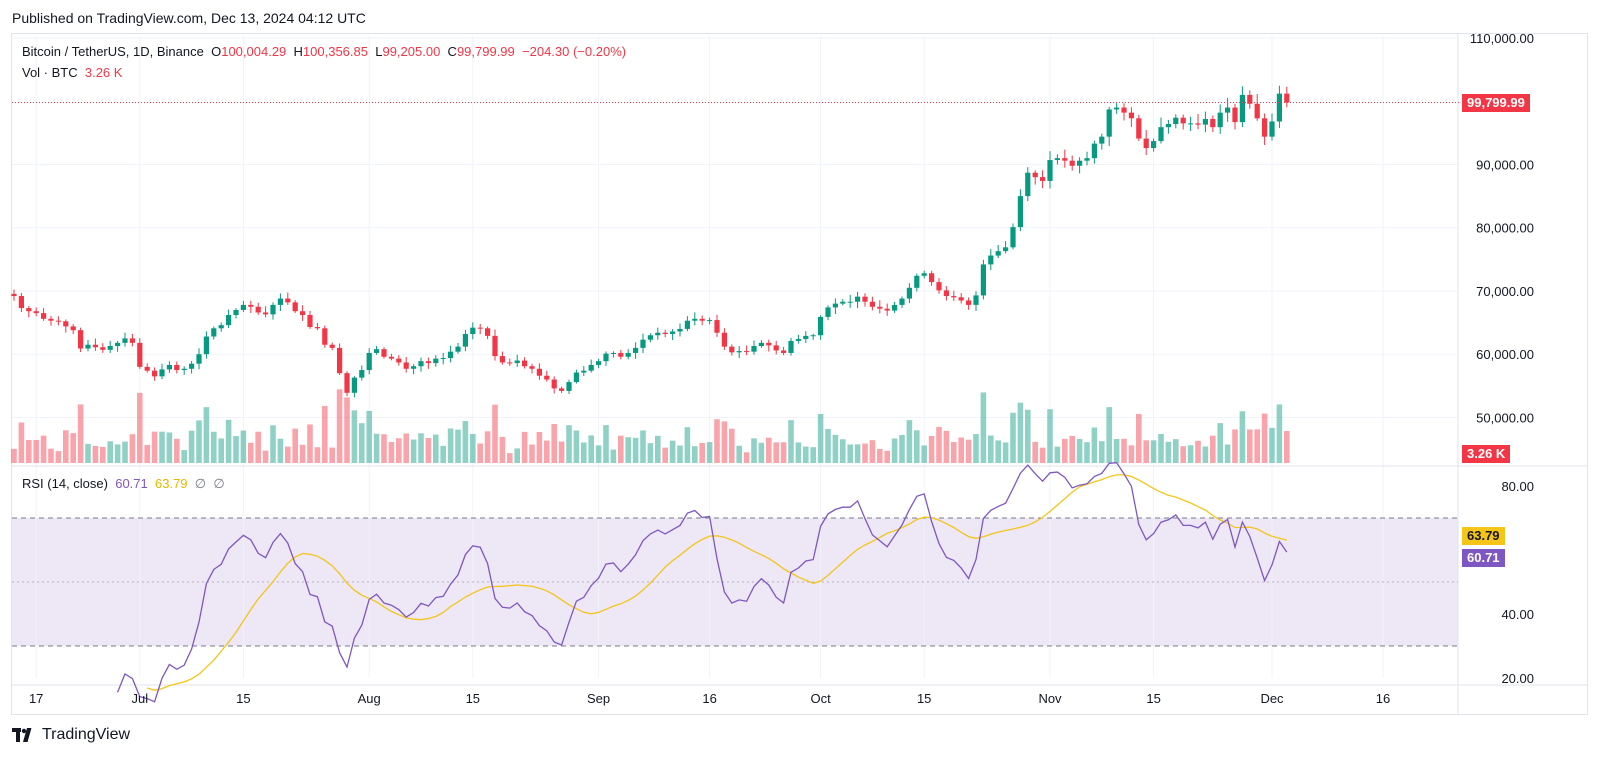  Describe the element at coordinates (86, 734) in the screenshot. I see `footer-brand-label: TradingView` at that location.